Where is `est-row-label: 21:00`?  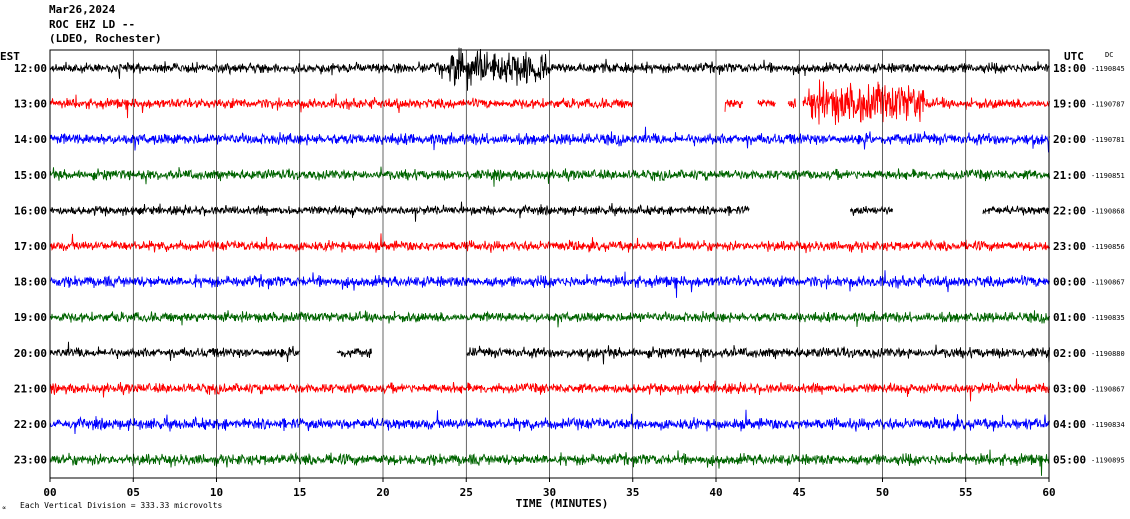
est-row-label: 21:00 is located at coordinates (30, 388).